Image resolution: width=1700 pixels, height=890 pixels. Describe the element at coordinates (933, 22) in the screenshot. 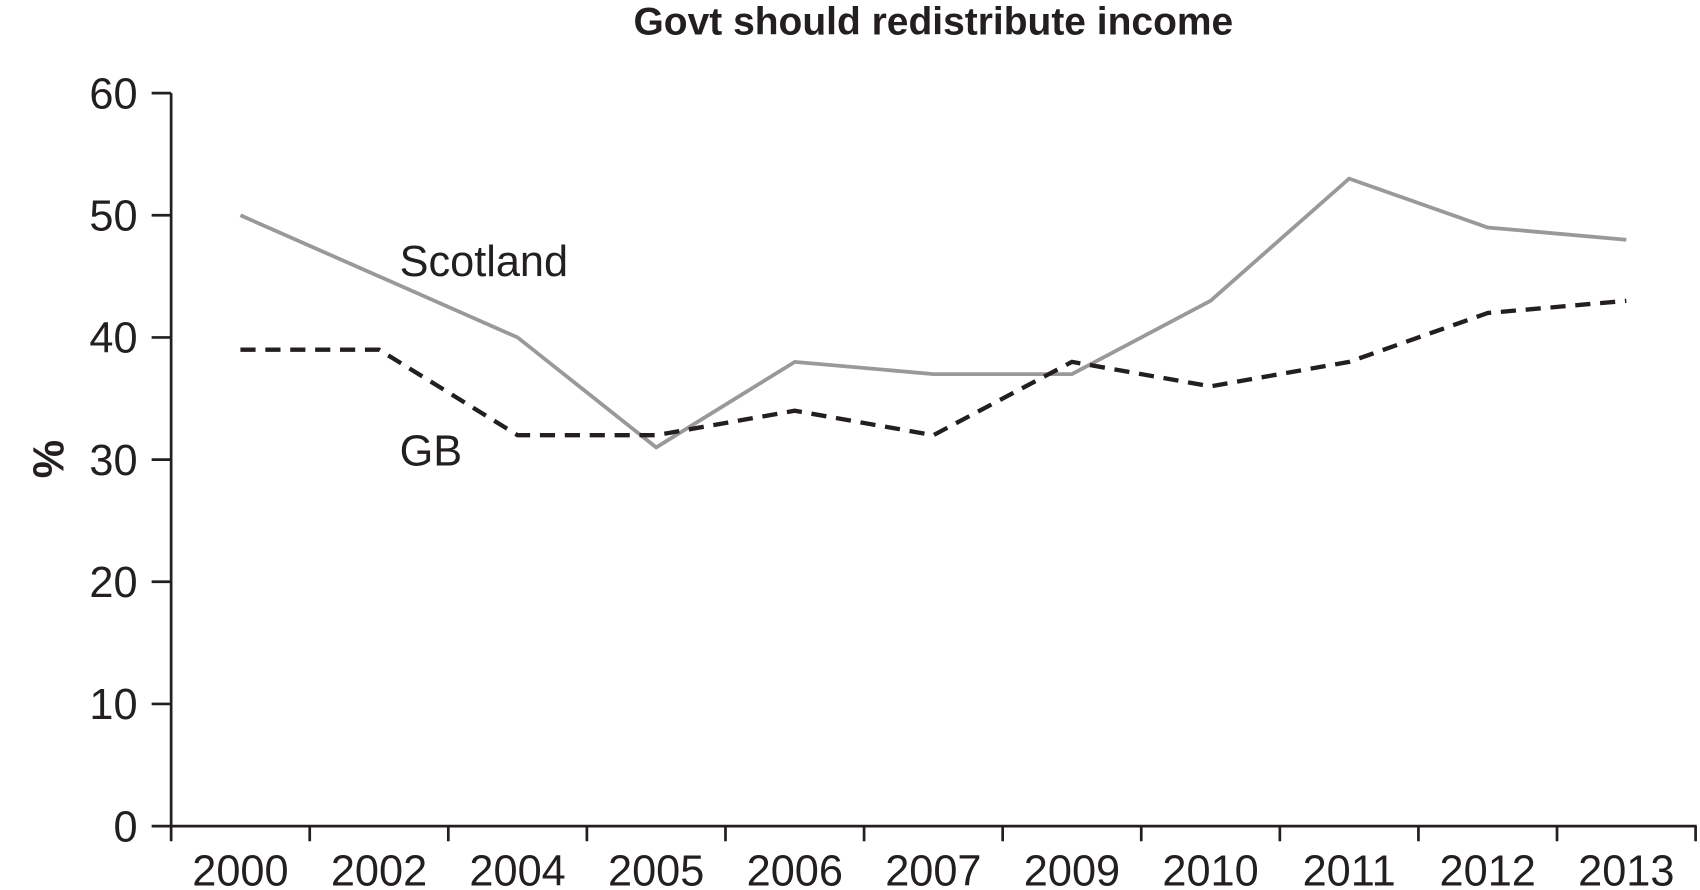

I see `chart-title: Govt should redistribute income` at that location.